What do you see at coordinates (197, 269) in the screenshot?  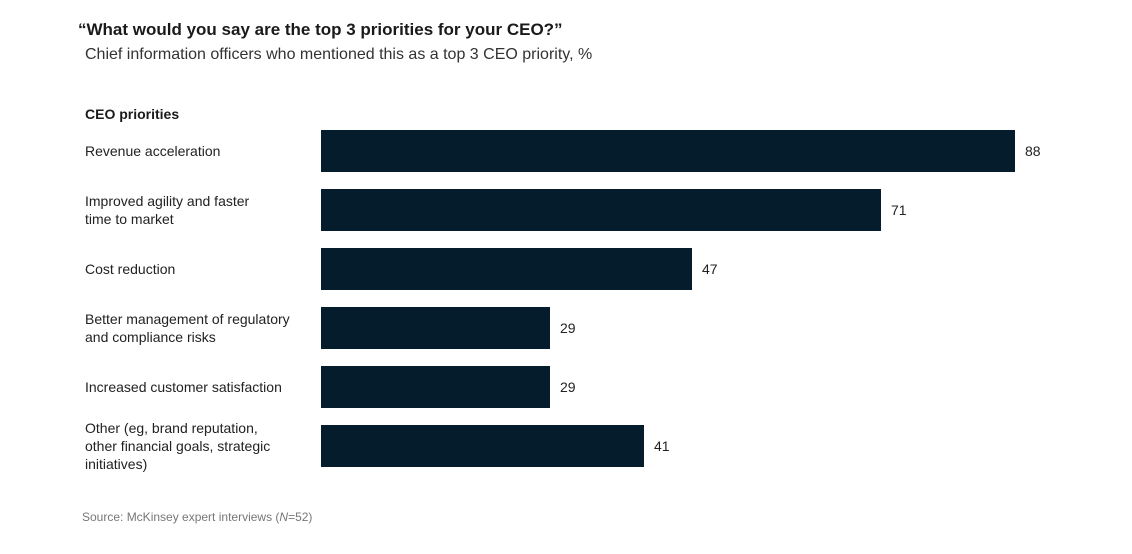 I see `category-label: Cost reduction` at bounding box center [197, 269].